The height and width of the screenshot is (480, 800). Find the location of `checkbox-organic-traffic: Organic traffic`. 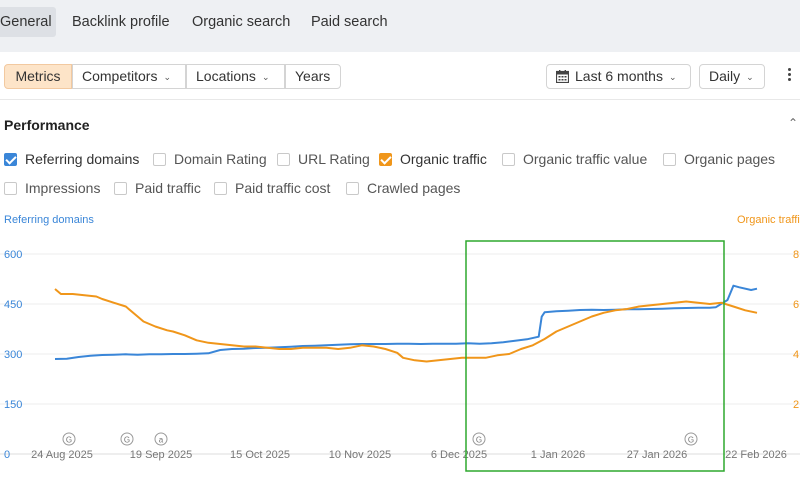

checkbox-organic-traffic: Organic traffic is located at coordinates (433, 160).